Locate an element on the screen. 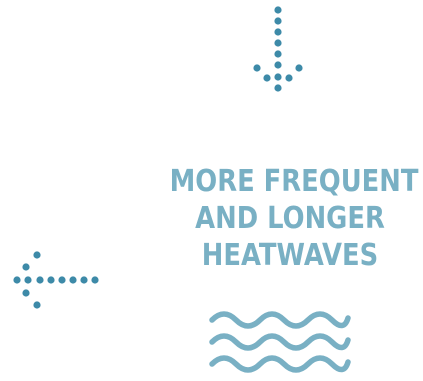 Image resolution: width=423 pixels, height=381 pixels. dotted-arrow-left-icon is located at coordinates (56, 280).